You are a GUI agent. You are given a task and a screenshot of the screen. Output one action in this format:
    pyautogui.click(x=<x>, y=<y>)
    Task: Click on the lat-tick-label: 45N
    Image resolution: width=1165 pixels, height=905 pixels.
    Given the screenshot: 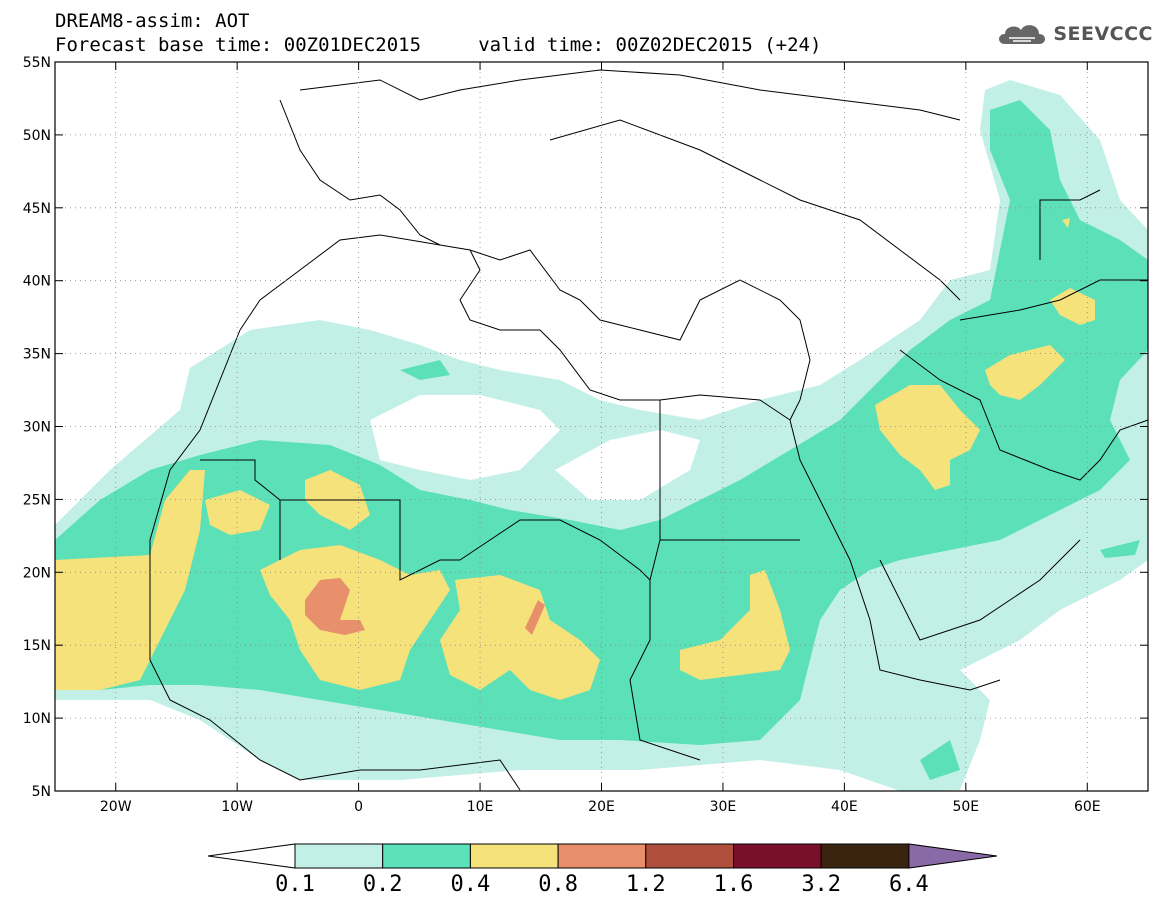 What is the action you would take?
    pyautogui.click(x=37, y=209)
    